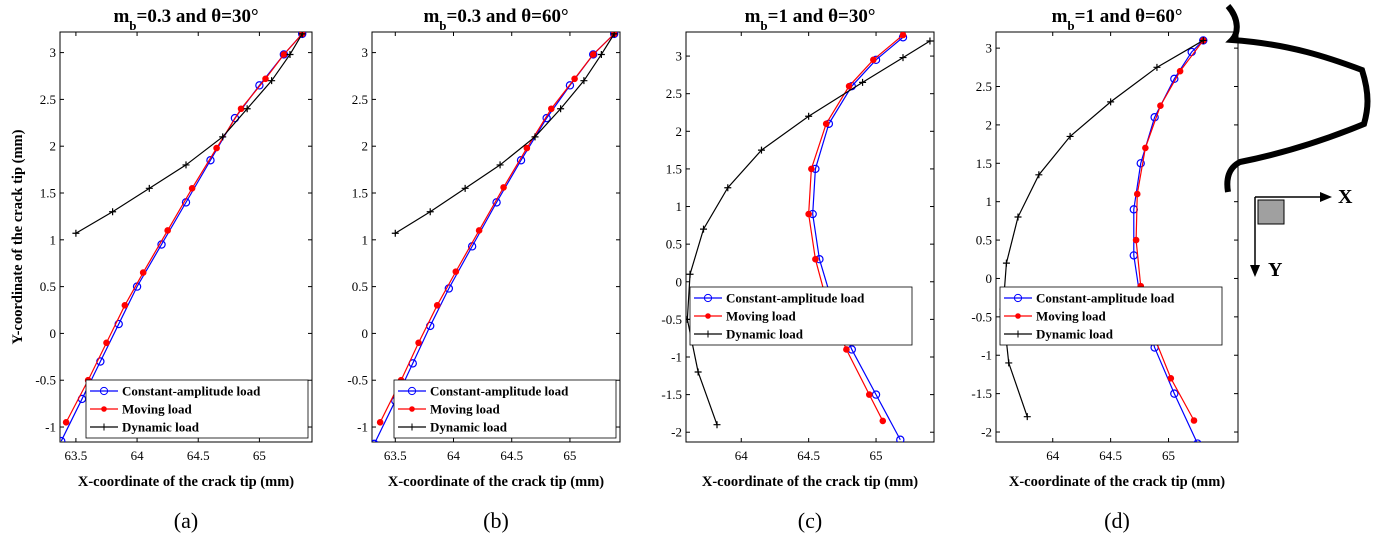  I want to click on series-group, so click(183, 237).